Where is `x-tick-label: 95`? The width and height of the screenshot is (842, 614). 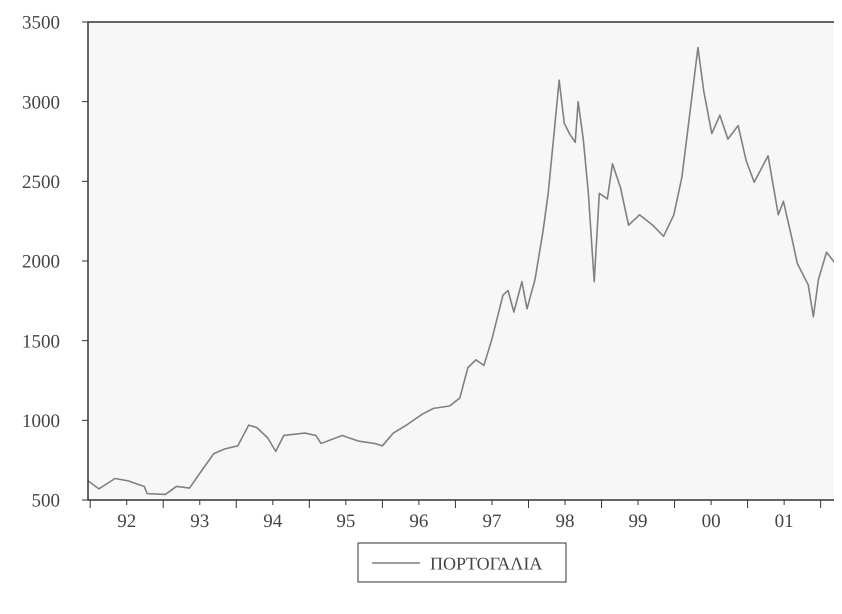
x-tick-label: 95 is located at coordinates (346, 521).